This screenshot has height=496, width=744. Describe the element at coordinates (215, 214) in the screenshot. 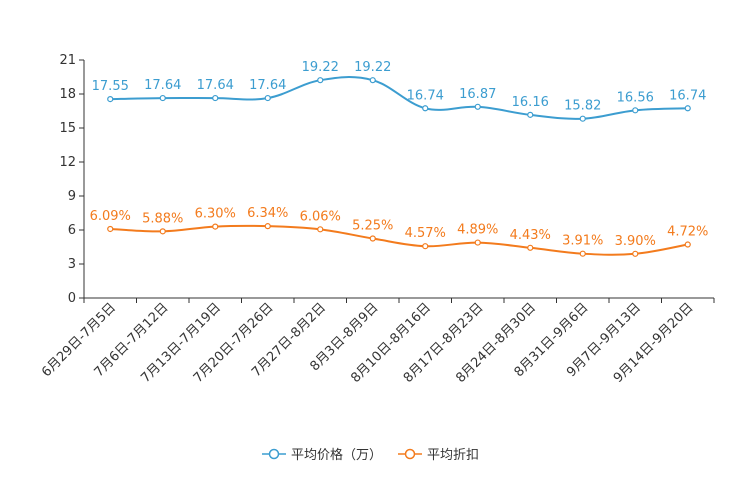

I see `data-label: 6.30%` at that location.